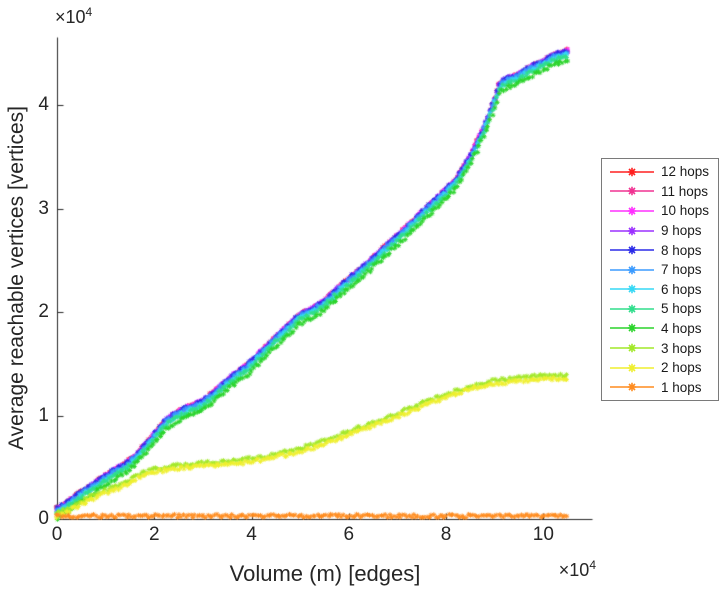  I want to click on legend-entry: 4 hops, so click(660, 329).